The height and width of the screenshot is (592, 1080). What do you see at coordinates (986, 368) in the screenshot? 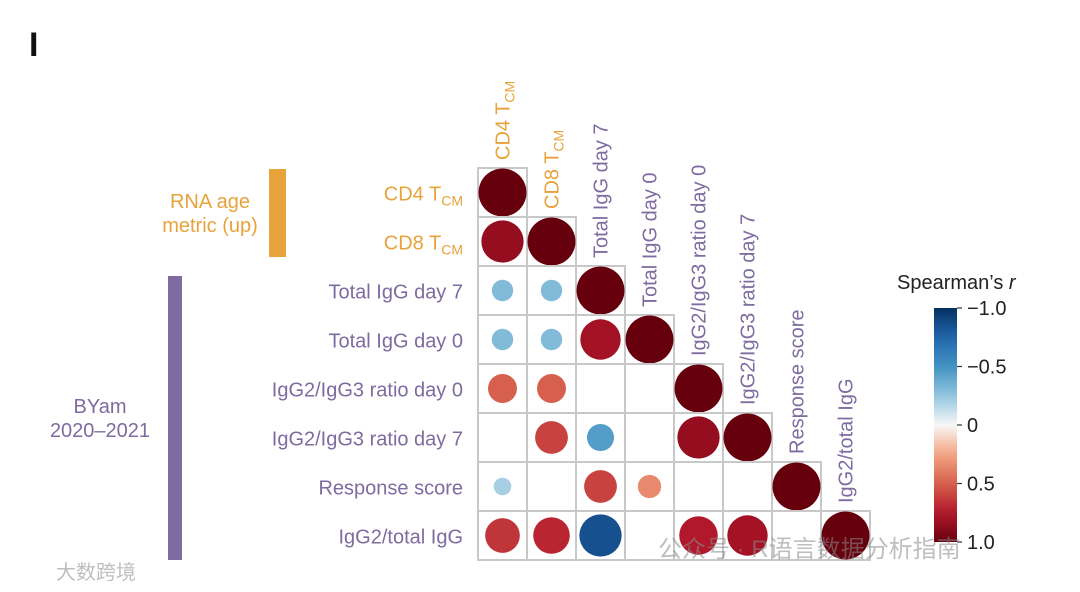
I see `legend-tick-label: −0.5` at bounding box center [986, 368].